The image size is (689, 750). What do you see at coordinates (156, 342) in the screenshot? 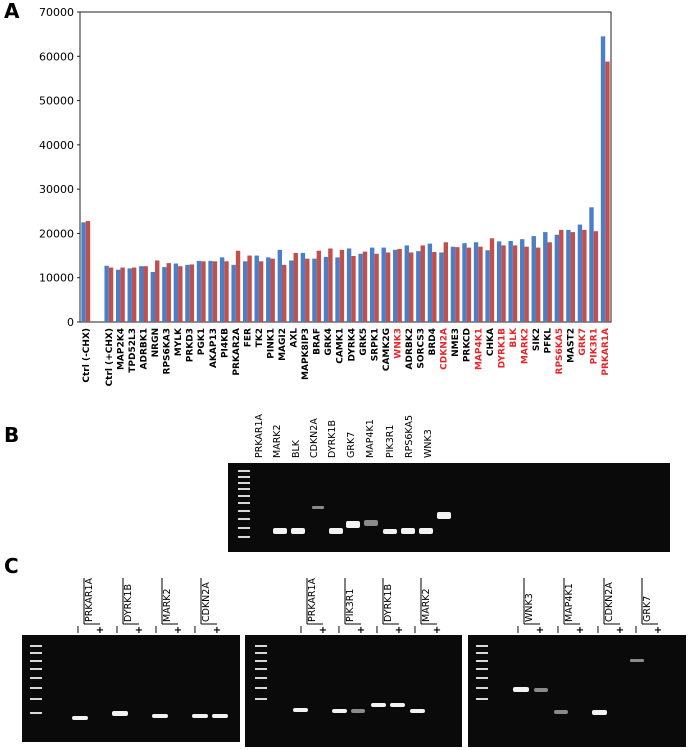
I see `x-tick-label: NRGN` at bounding box center [156, 342].